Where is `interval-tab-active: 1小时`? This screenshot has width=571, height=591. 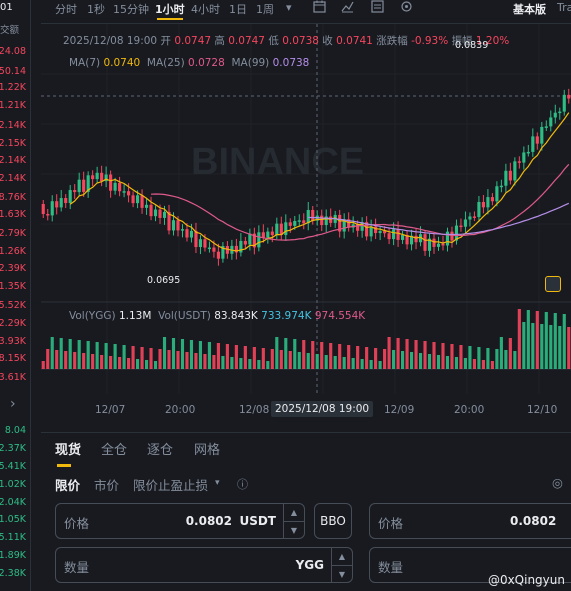
interval-tab-active: 1小时 is located at coordinates (170, 11).